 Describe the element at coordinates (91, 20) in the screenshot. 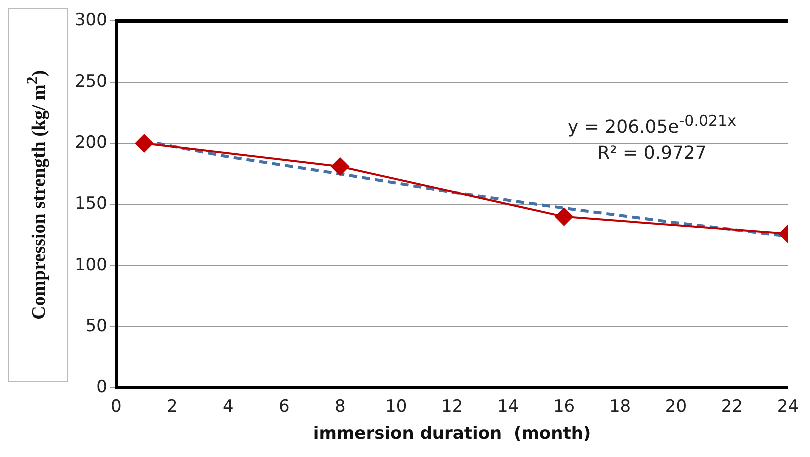

I see `y-tick-label: 300` at that location.